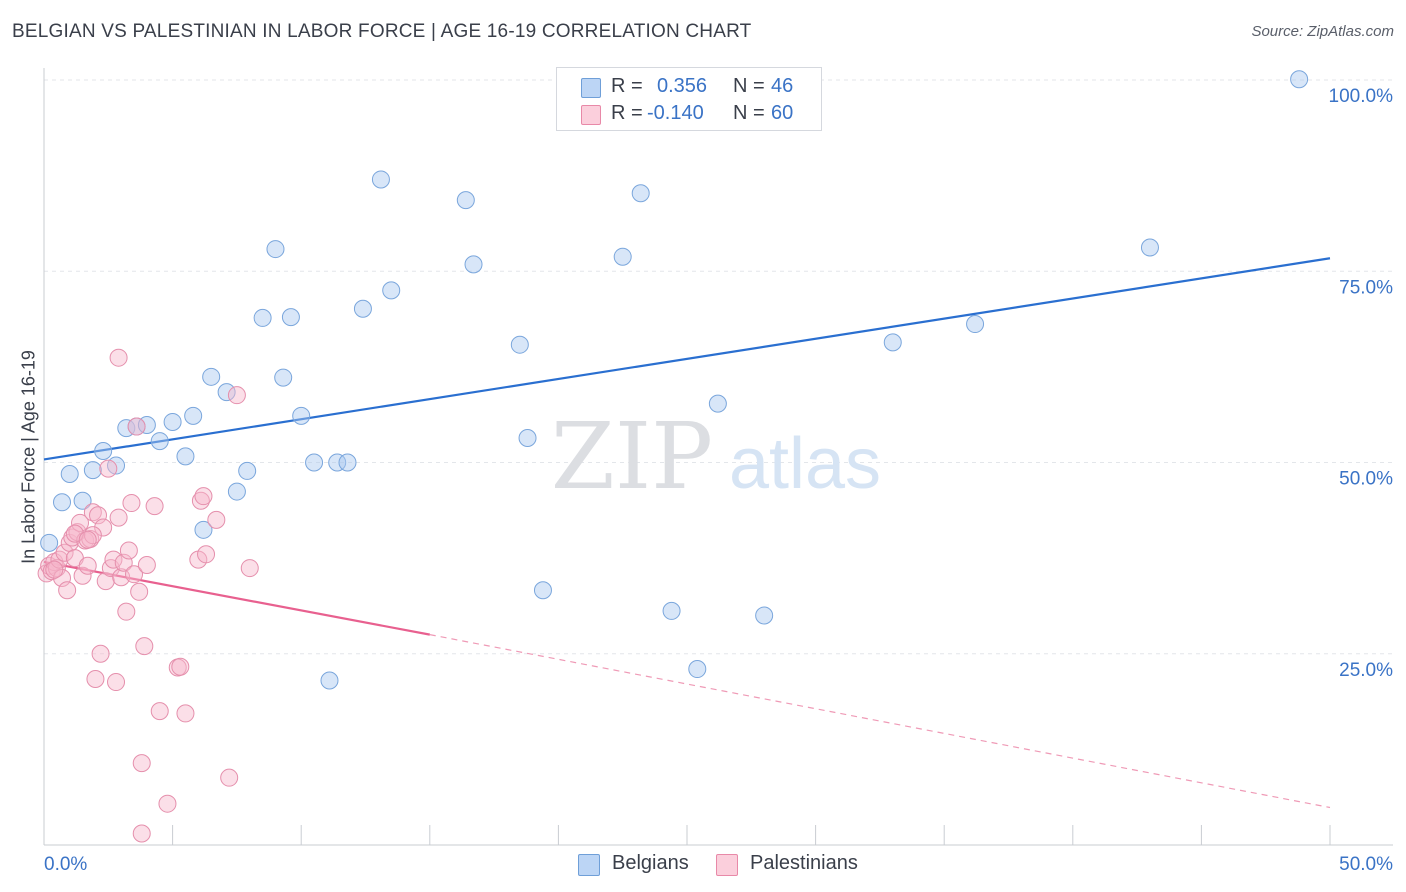  Describe the element at coordinates (650, 863) in the screenshot. I see `belgians-legend-label: Belgians` at that location.